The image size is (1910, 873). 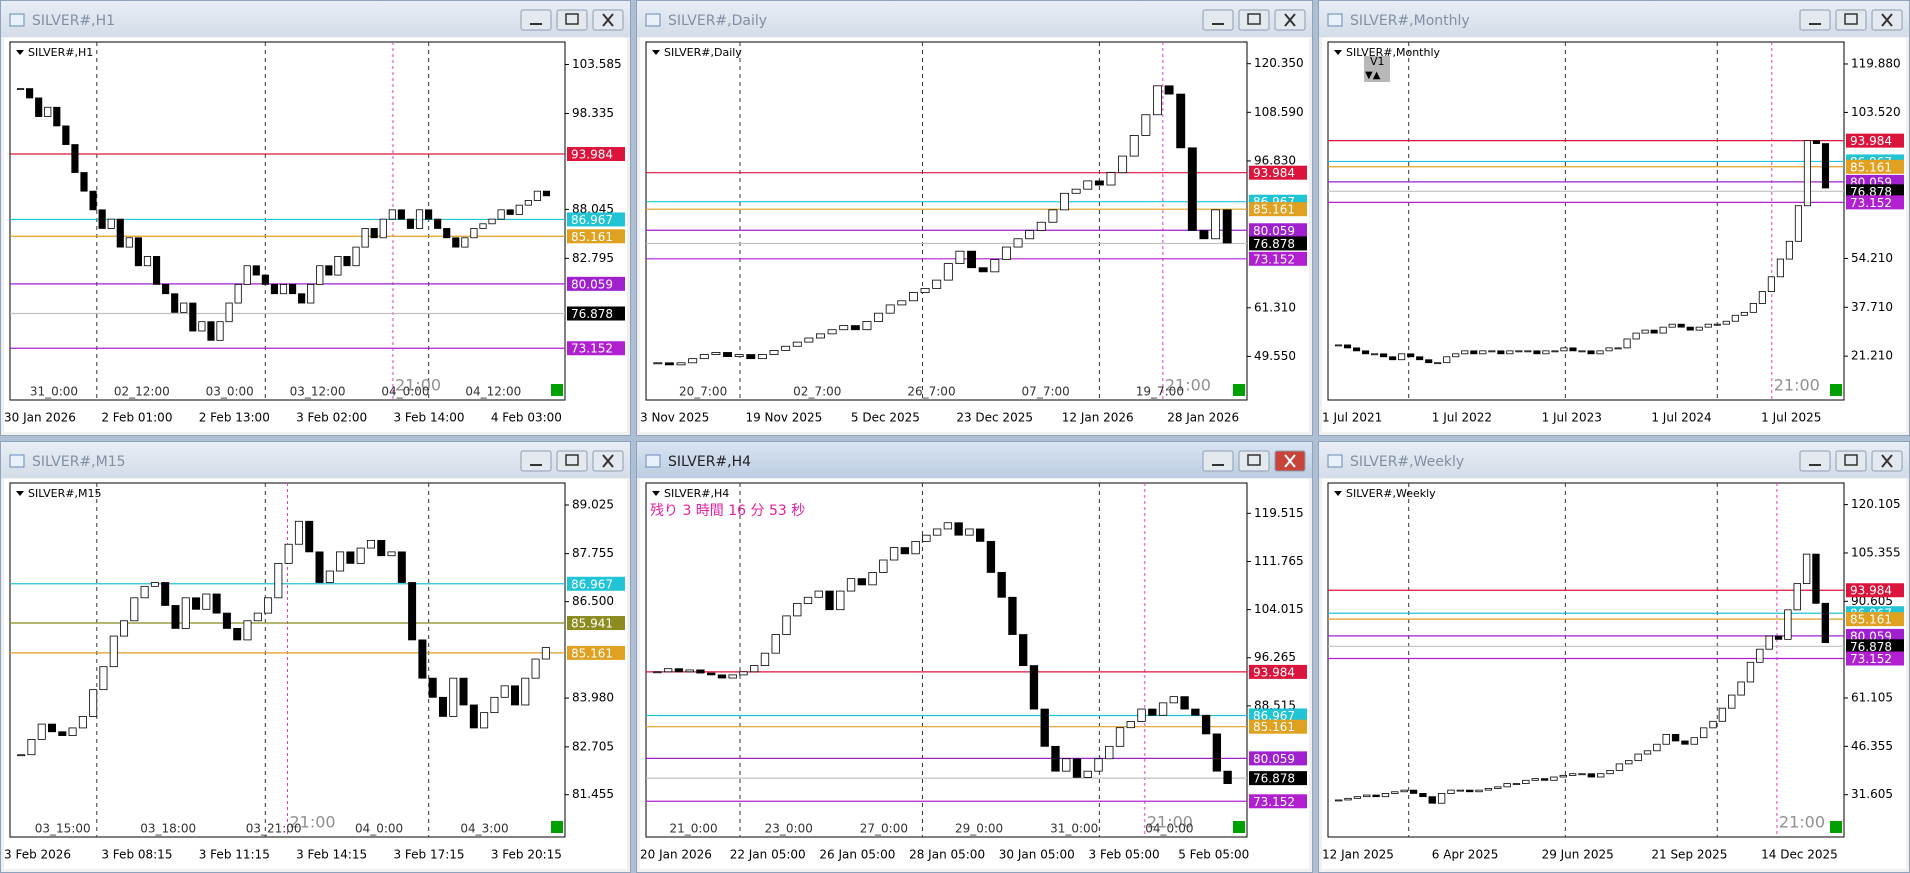 What do you see at coordinates (709, 462) in the screenshot?
I see `window-title: SILVER#,H4` at bounding box center [709, 462].